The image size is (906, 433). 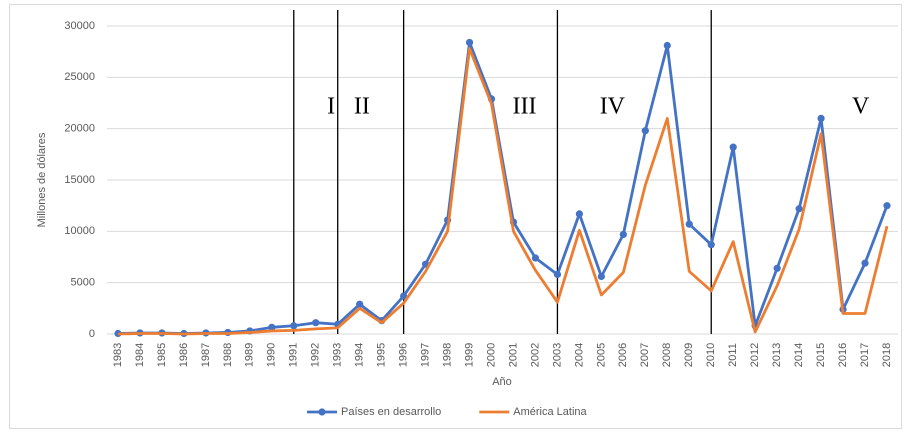 What do you see at coordinates (206, 355) in the screenshot?
I see `x-tick-label: 1987` at bounding box center [206, 355].